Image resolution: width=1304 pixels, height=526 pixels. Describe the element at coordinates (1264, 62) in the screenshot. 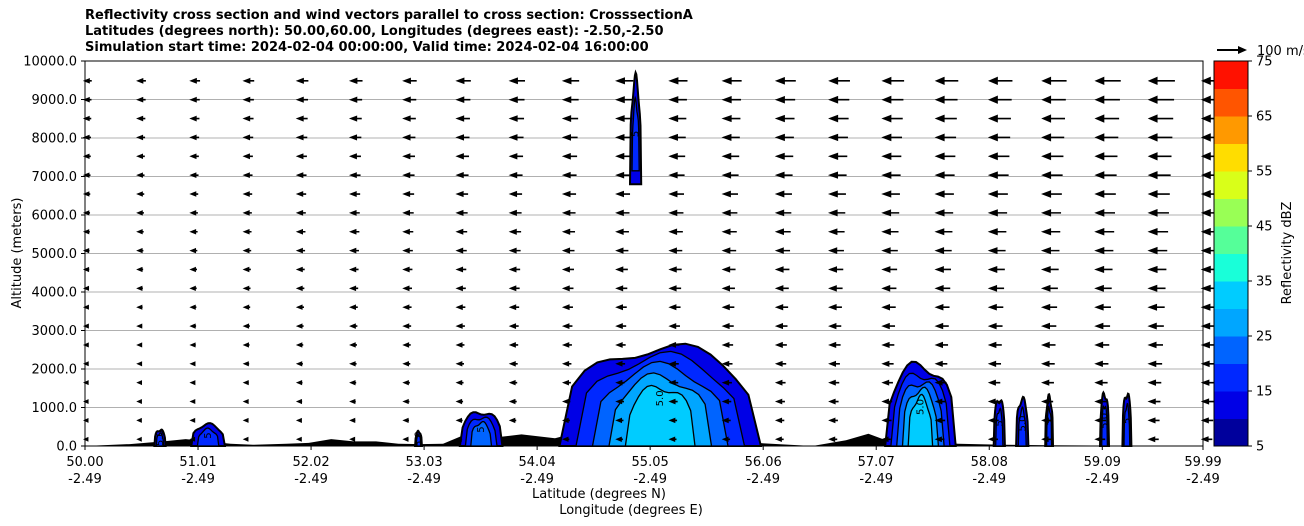

I see `colorbar-tick-label-7: 75` at that location.